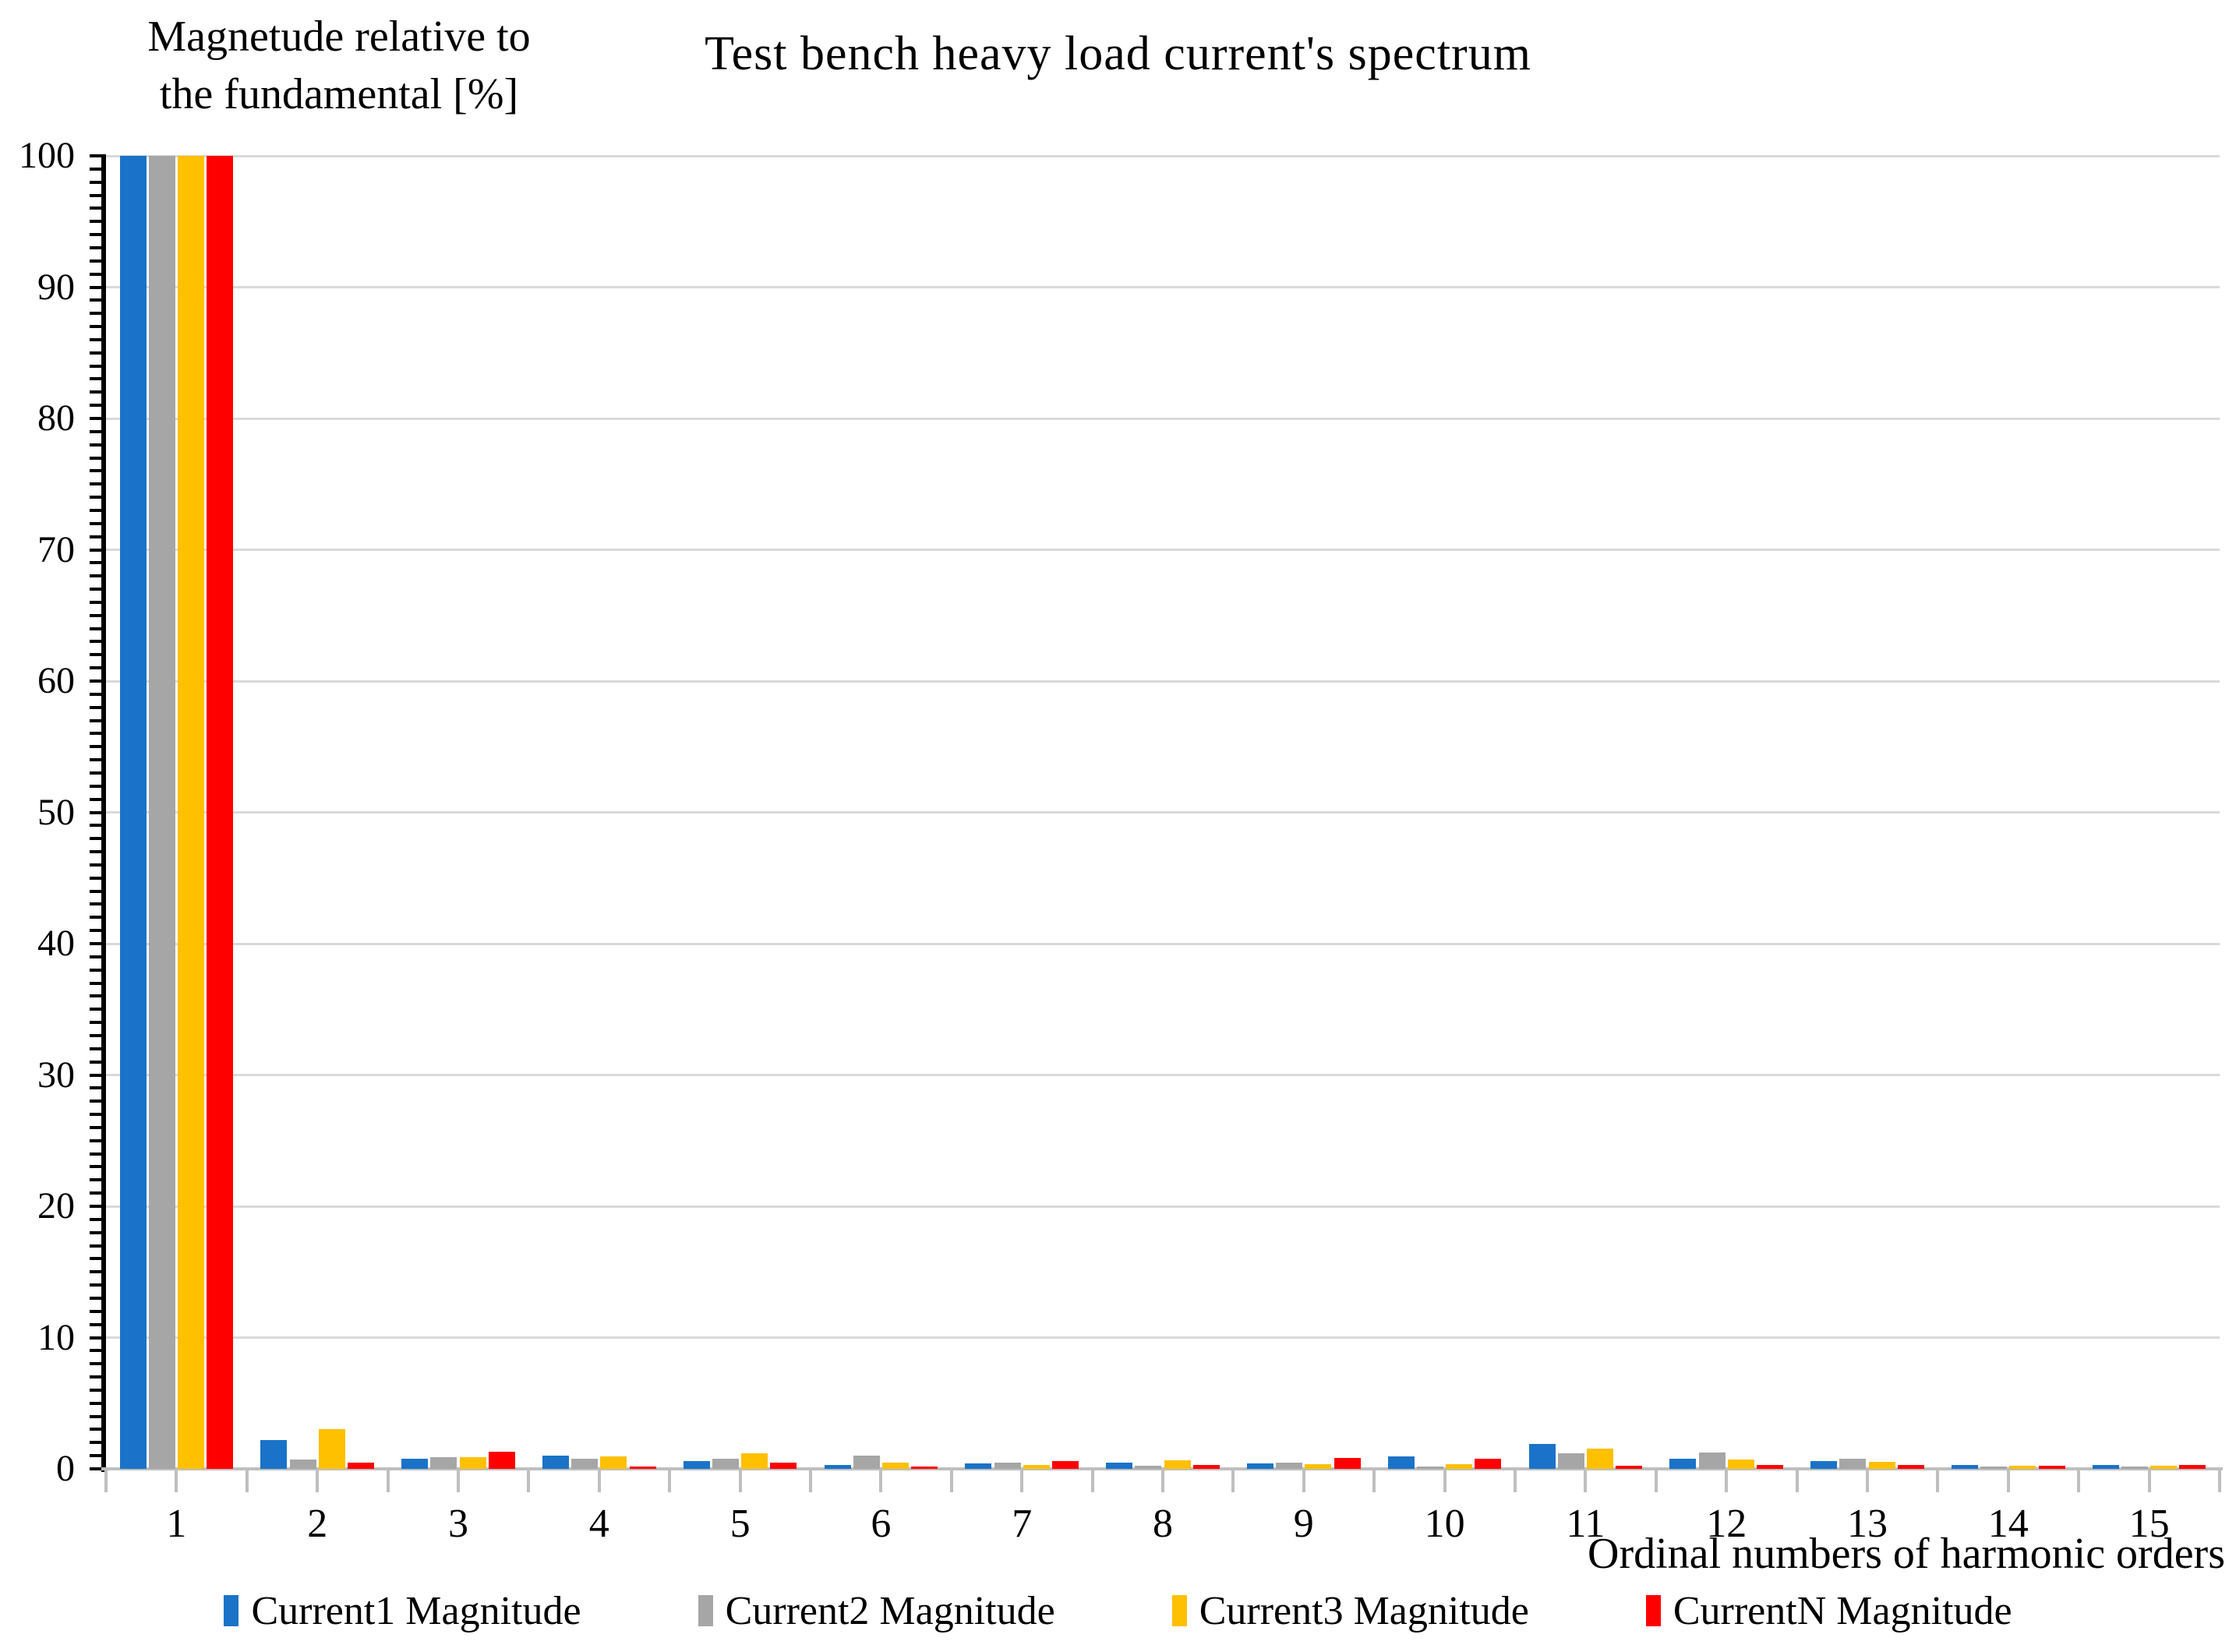 This screenshot has width=2236, height=1652. Describe the element at coordinates (1727, 1524) in the screenshot. I see `x-tick-label-12: 12` at that location.